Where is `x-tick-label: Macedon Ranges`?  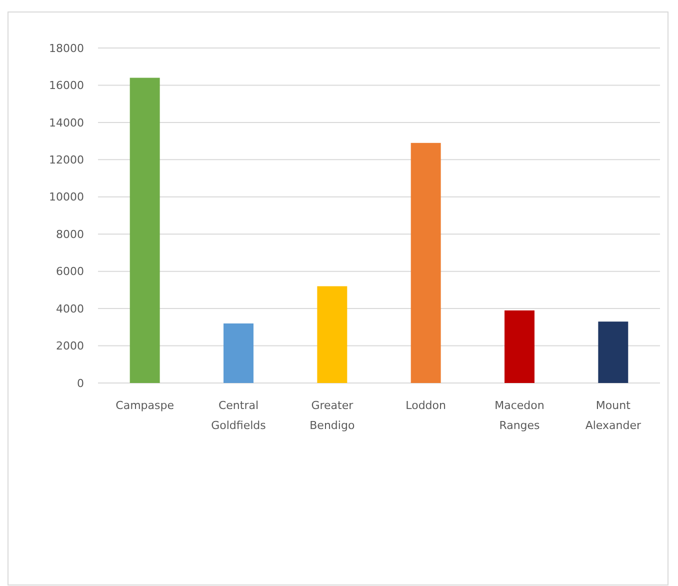
x-tick-label: Macedon Ranges is located at coordinates (519, 415).